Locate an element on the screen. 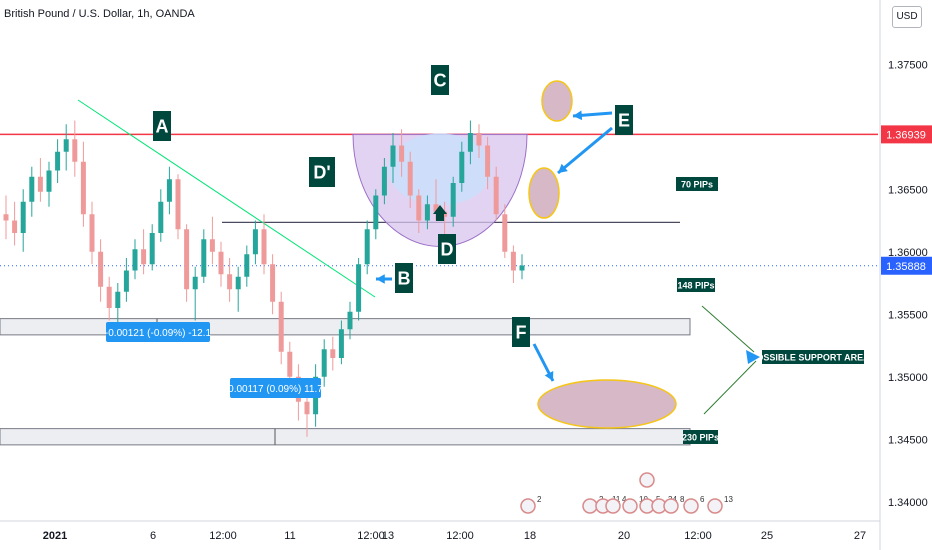 The width and height of the screenshot is (932, 550). support-zone-lower is located at coordinates (345, 437).